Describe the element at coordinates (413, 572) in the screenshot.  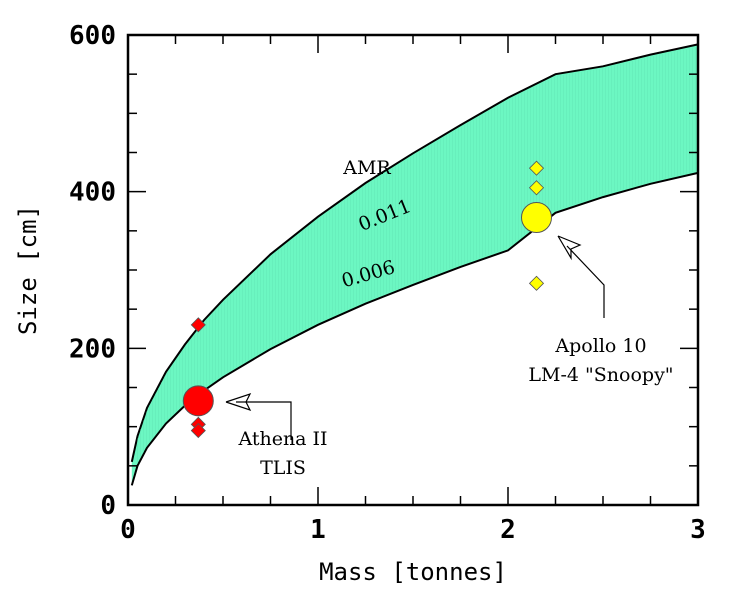
I see `x-axis-title: Mass [tonnes]` at that location.